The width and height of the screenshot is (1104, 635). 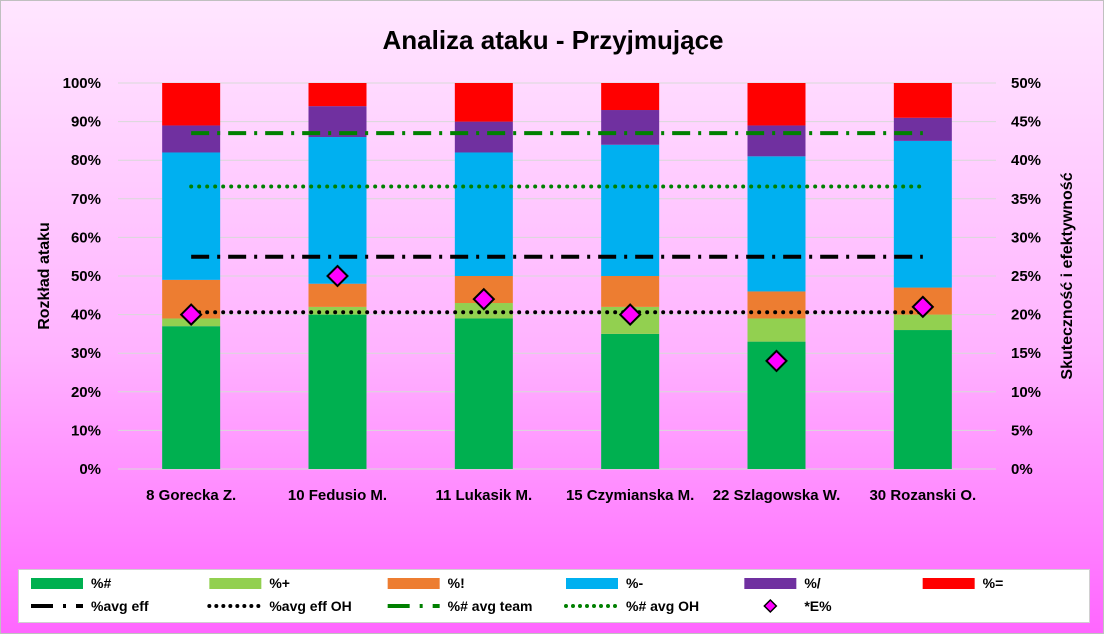 What do you see at coordinates (310, 606) in the screenshot?
I see `legend-label: %avg eff OH` at bounding box center [310, 606].